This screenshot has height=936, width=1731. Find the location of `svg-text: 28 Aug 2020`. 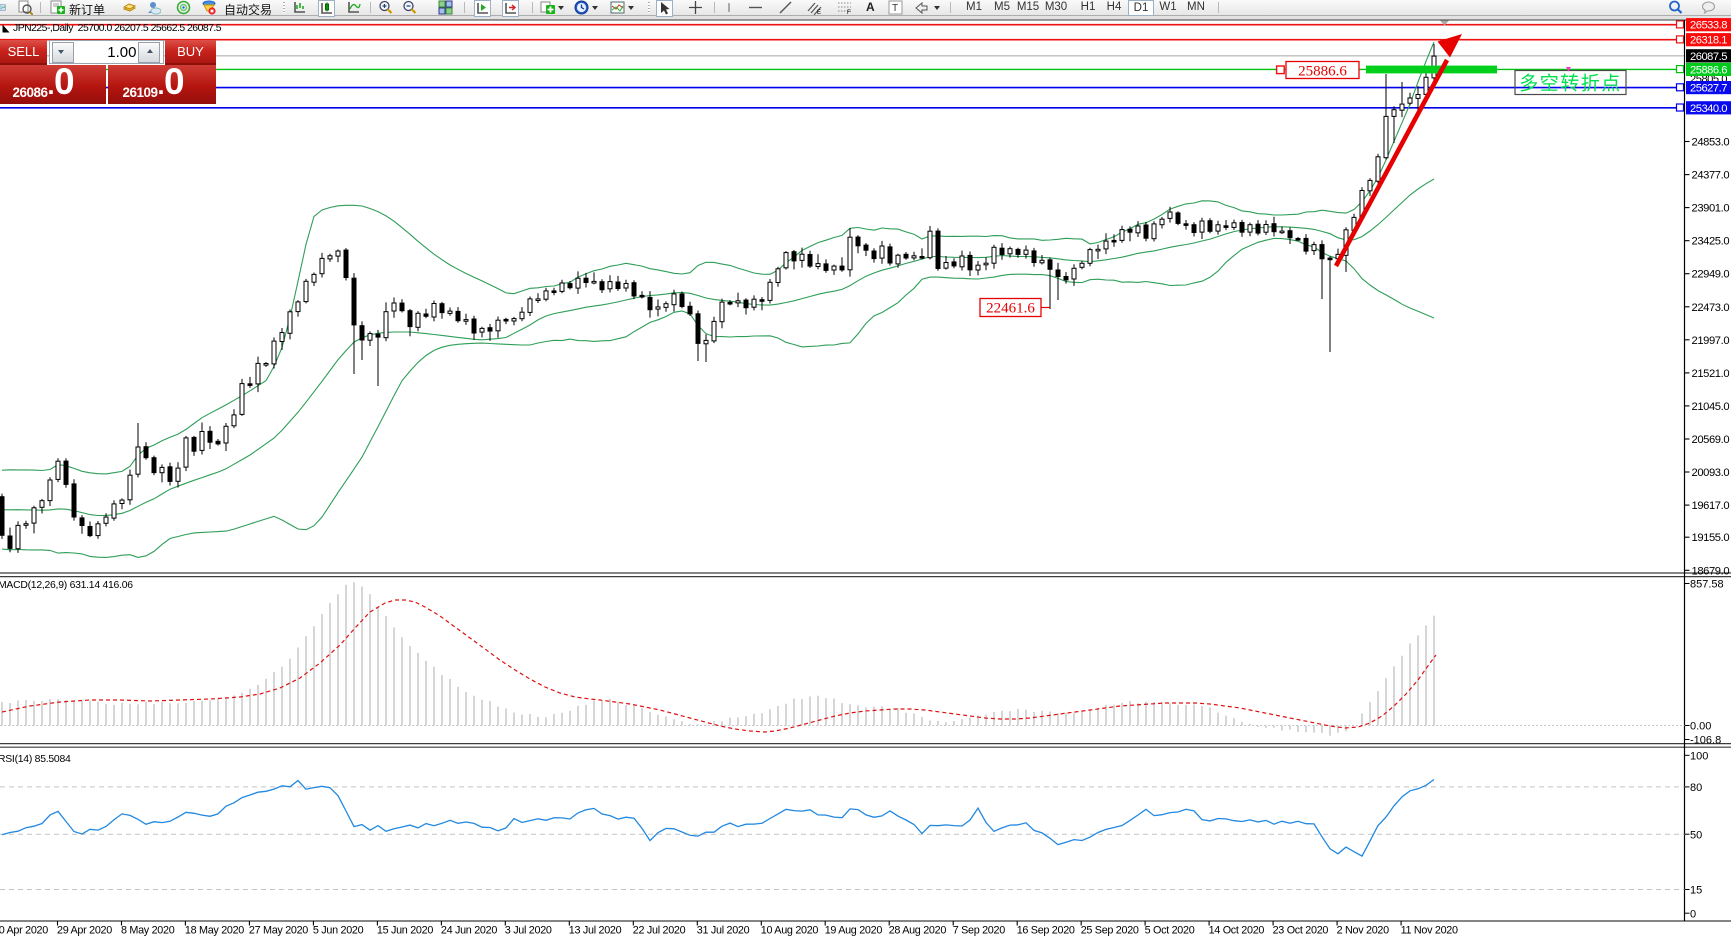

svg-text: 28 Aug 2020 is located at coordinates (918, 930).